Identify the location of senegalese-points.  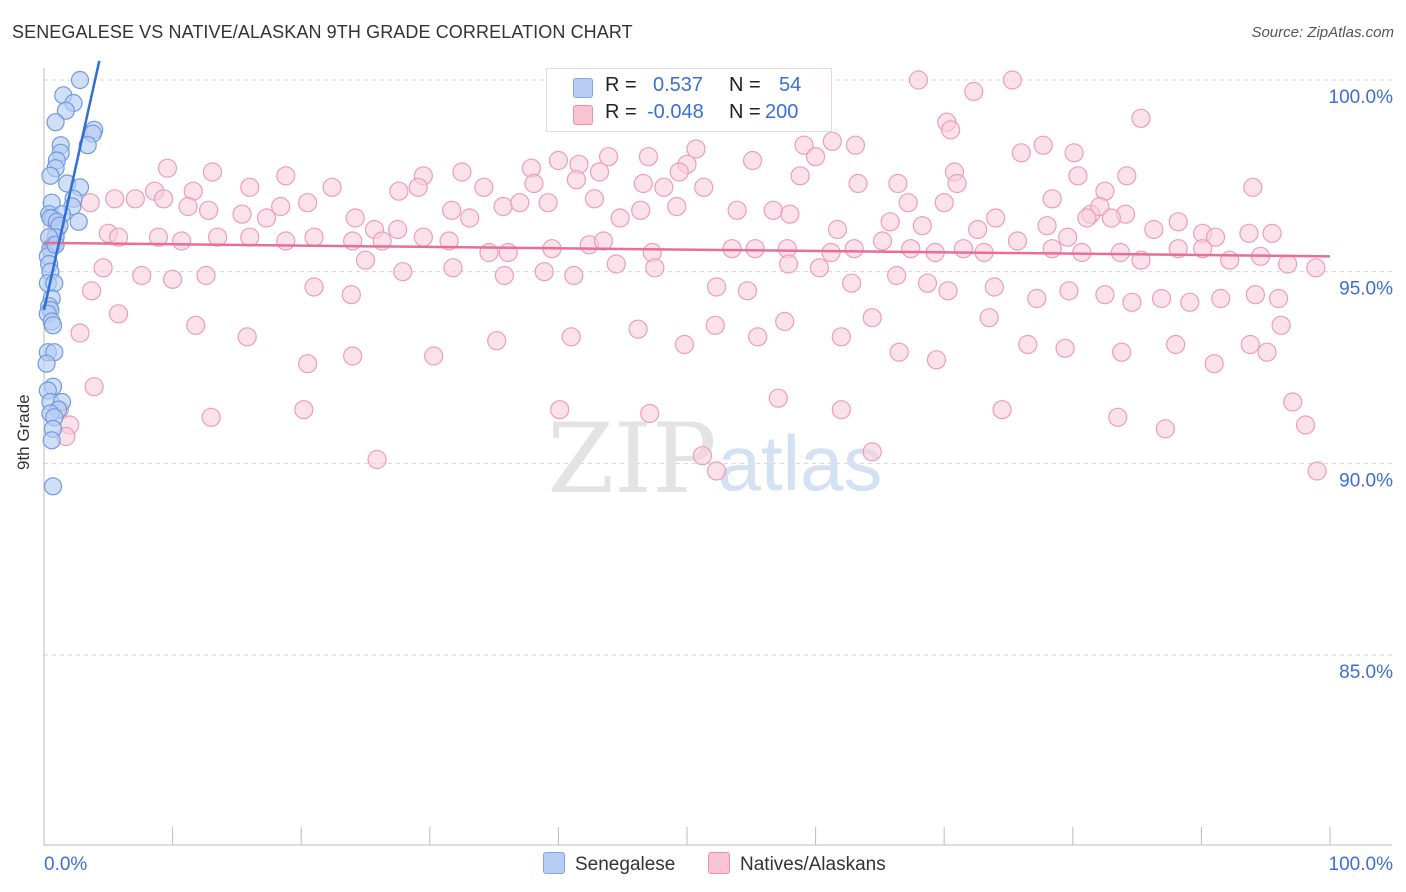
(70, 283).